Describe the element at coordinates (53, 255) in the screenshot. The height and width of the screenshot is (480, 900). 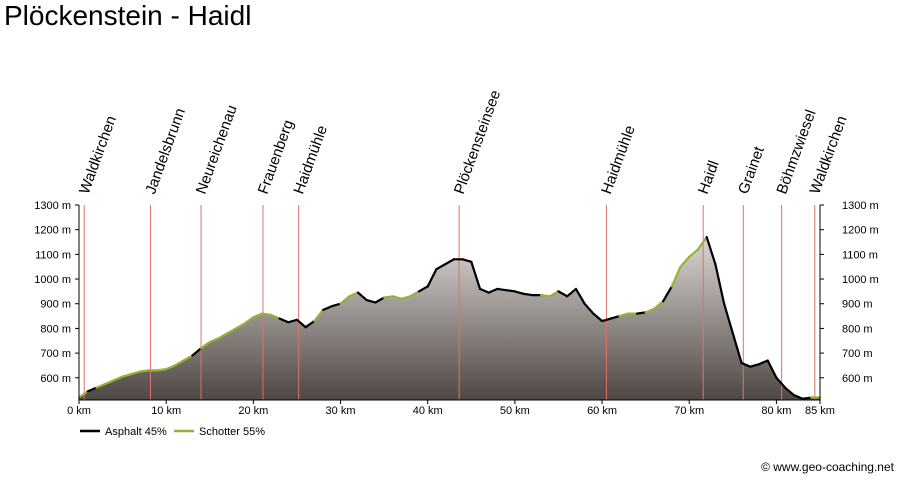
I see `y-tick-label-left: 1100 m` at that location.